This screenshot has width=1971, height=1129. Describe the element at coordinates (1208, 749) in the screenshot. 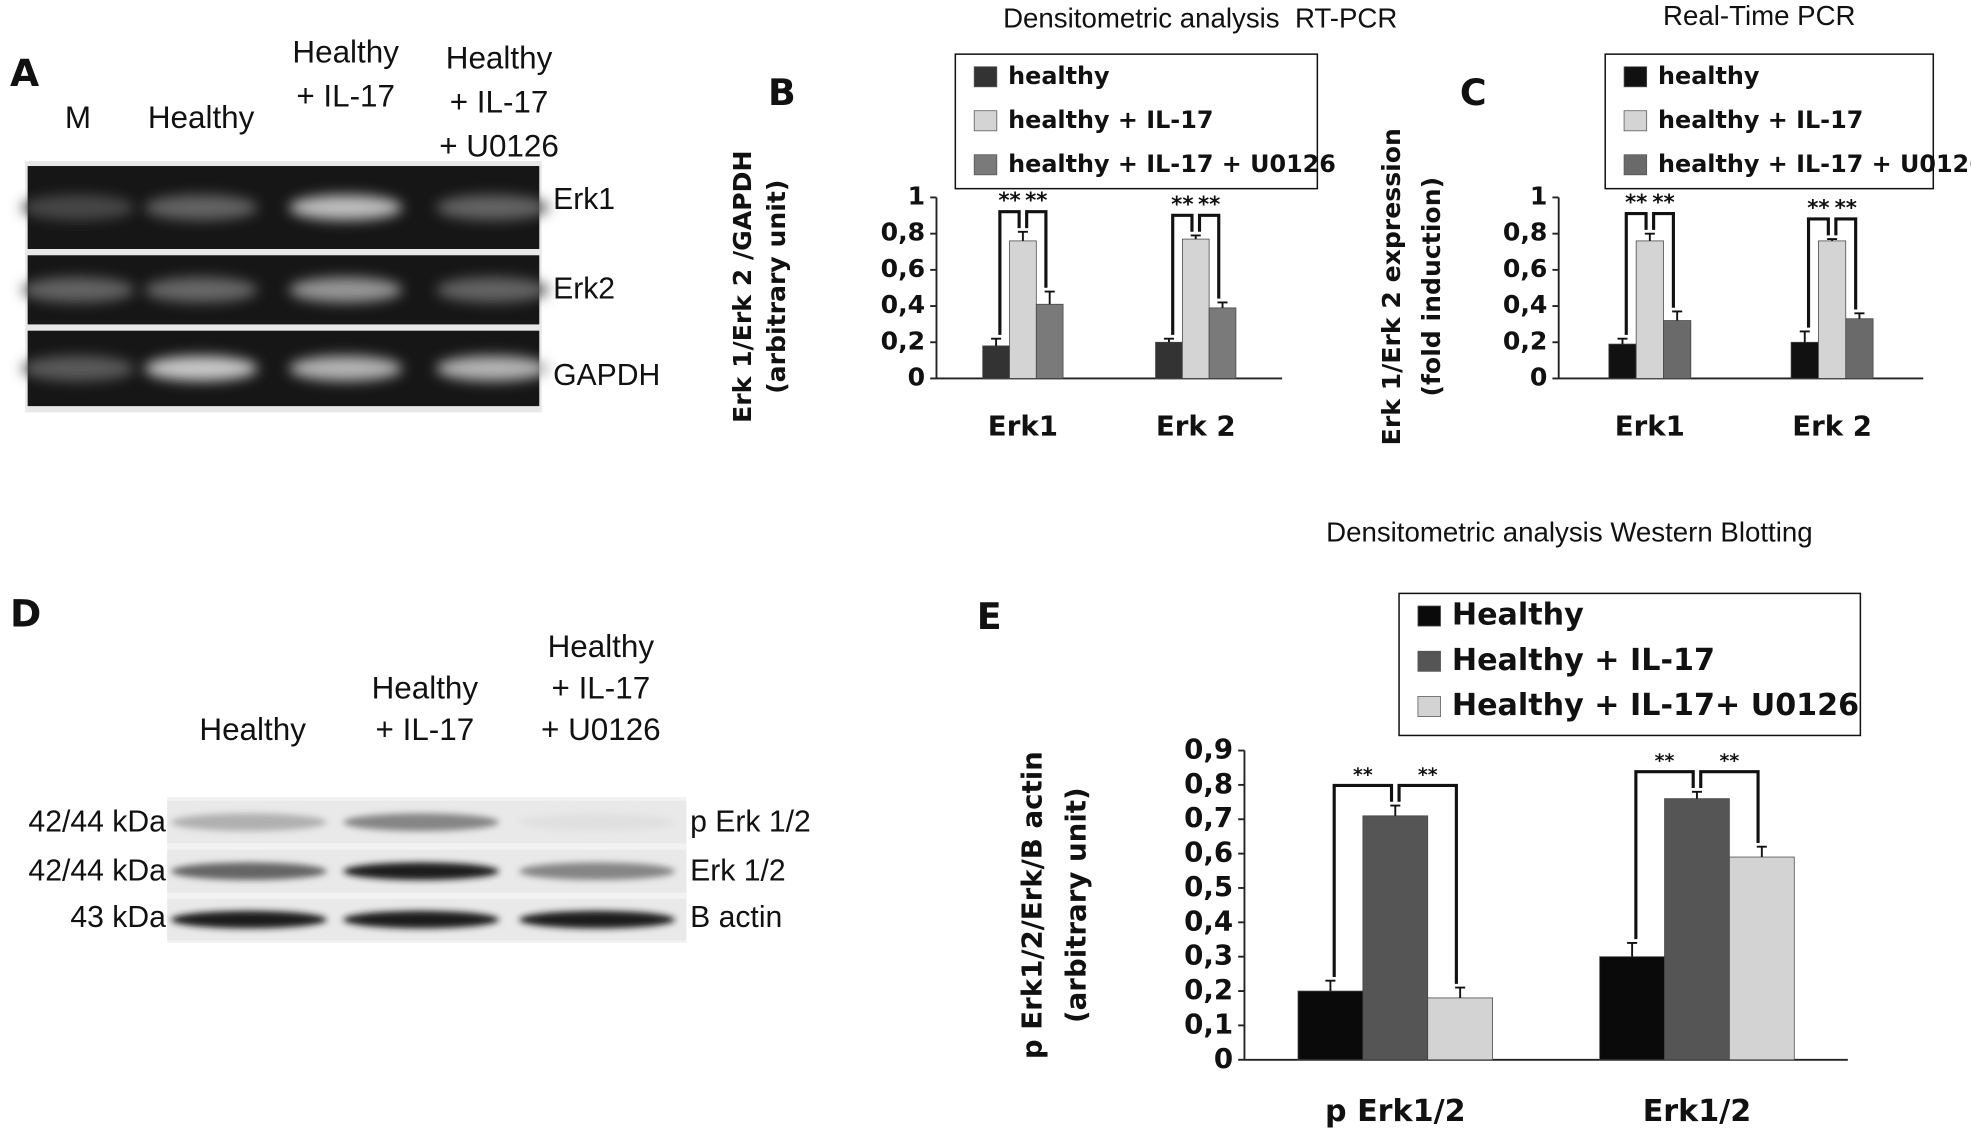

I see `y-tick-label: 0,9` at that location.